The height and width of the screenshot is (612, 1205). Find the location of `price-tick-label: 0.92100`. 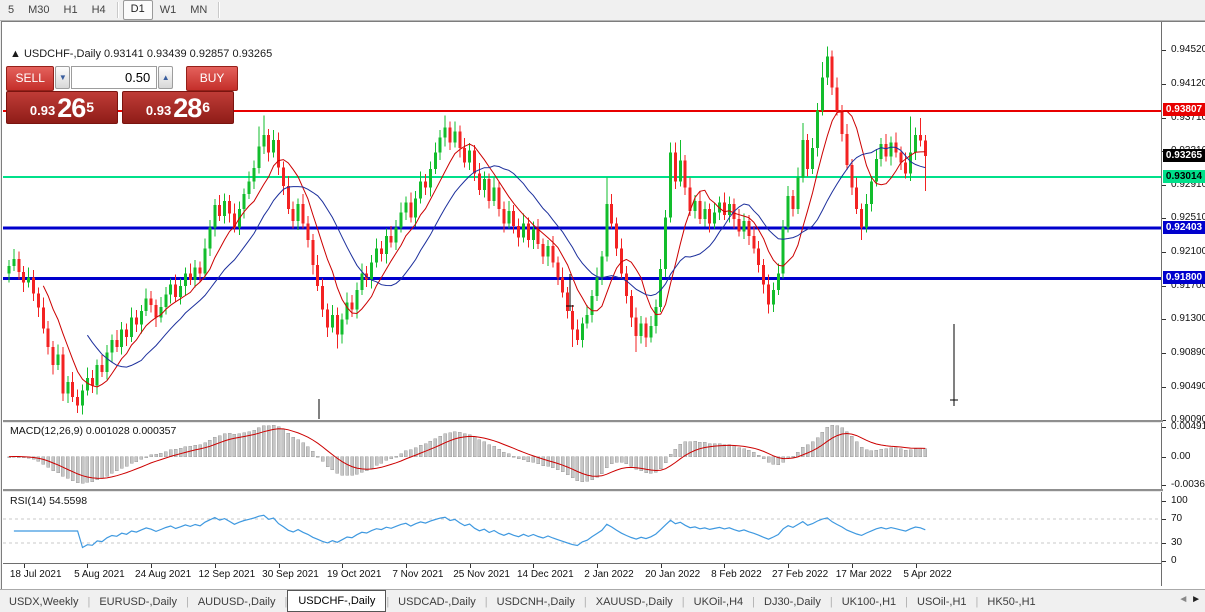

price-tick-label: 0.92100 is located at coordinates (1188, 252).